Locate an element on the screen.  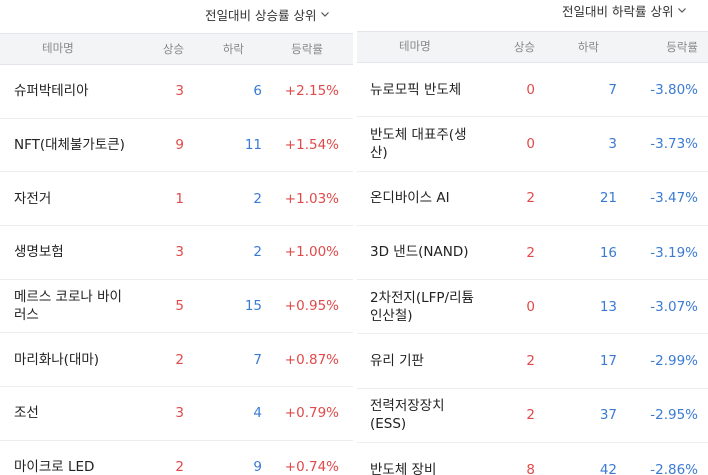
table-row: 3D 낸드(NAND) 2 16 -3.19% is located at coordinates (532, 253).